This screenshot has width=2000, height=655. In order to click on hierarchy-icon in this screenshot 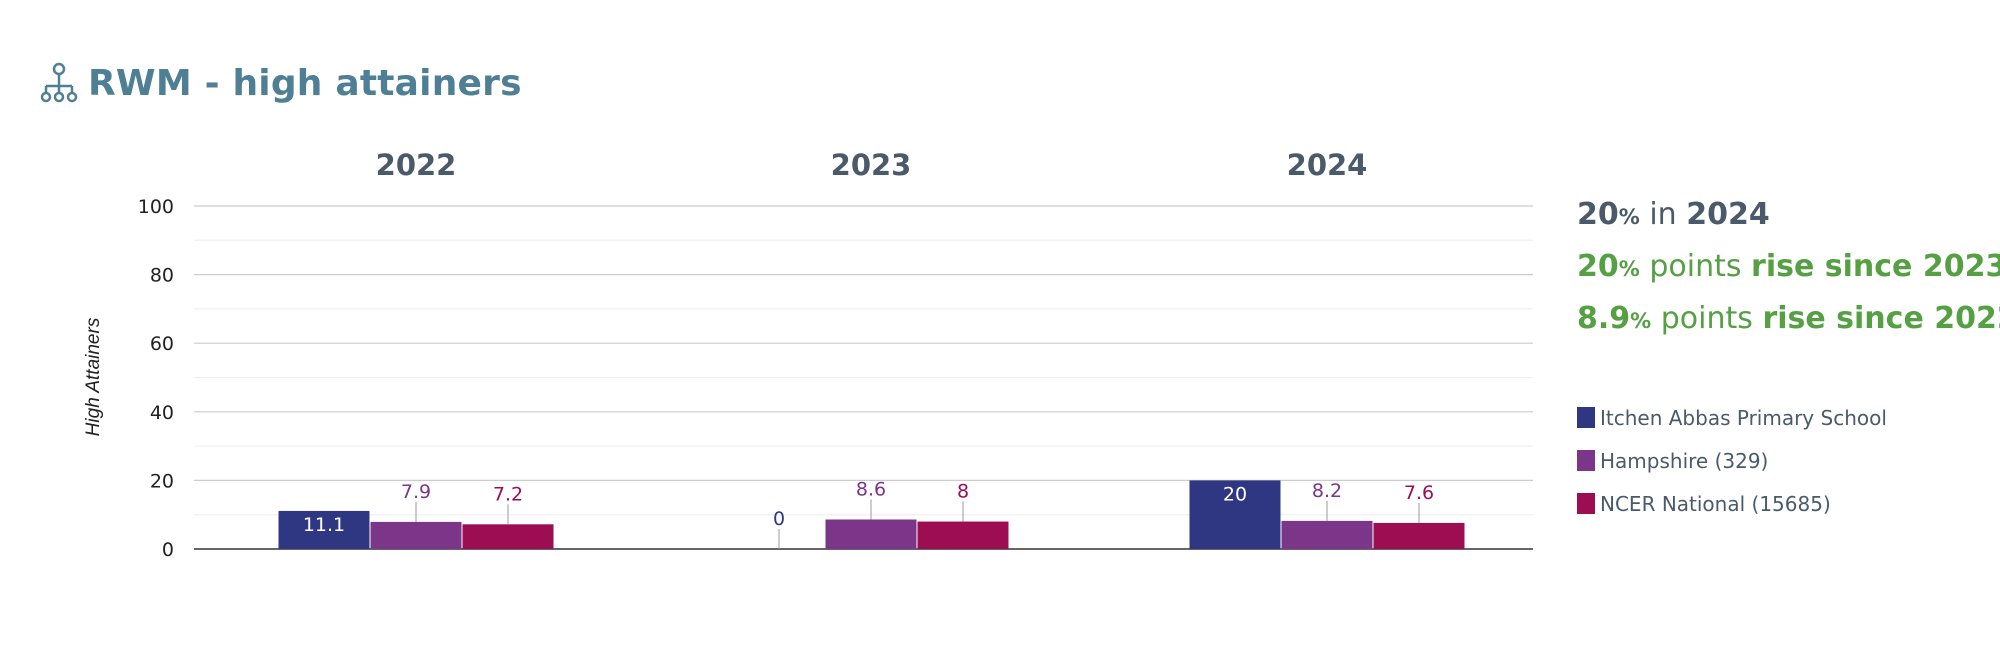, I will do `click(59, 82)`.